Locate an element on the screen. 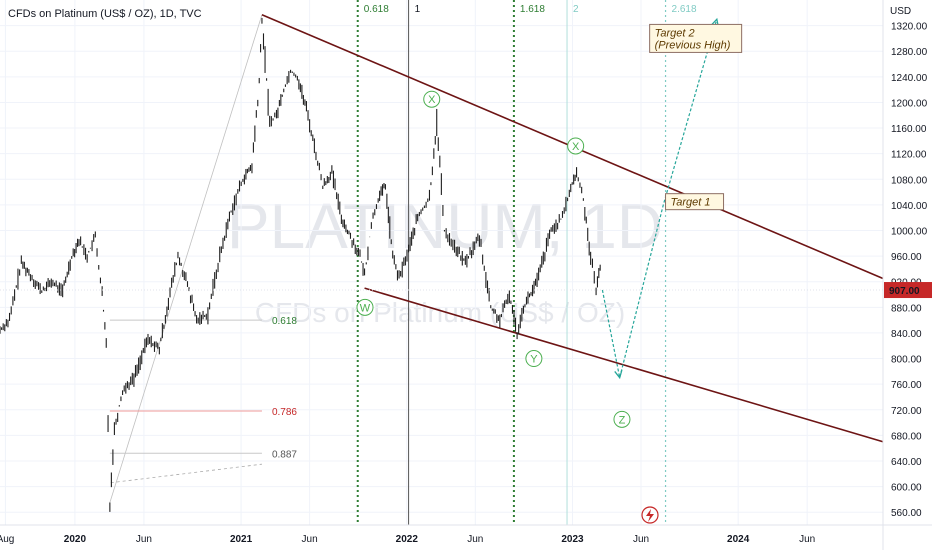 The image size is (932, 550). price-tick-label: 1000.00 is located at coordinates (909, 231).